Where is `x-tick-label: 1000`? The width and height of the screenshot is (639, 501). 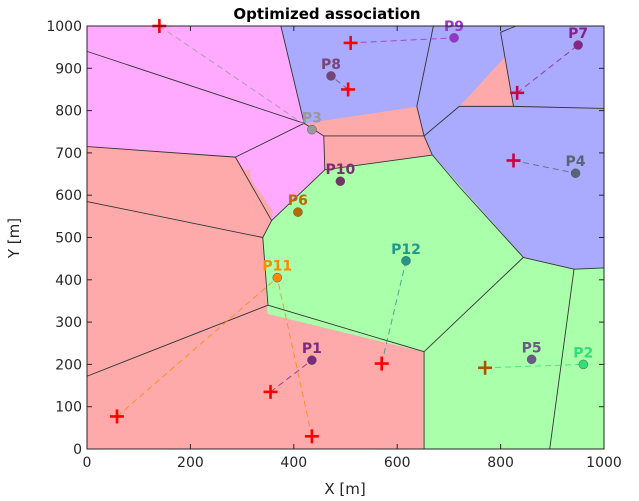
x-tick-label: 1000 is located at coordinates (604, 463).